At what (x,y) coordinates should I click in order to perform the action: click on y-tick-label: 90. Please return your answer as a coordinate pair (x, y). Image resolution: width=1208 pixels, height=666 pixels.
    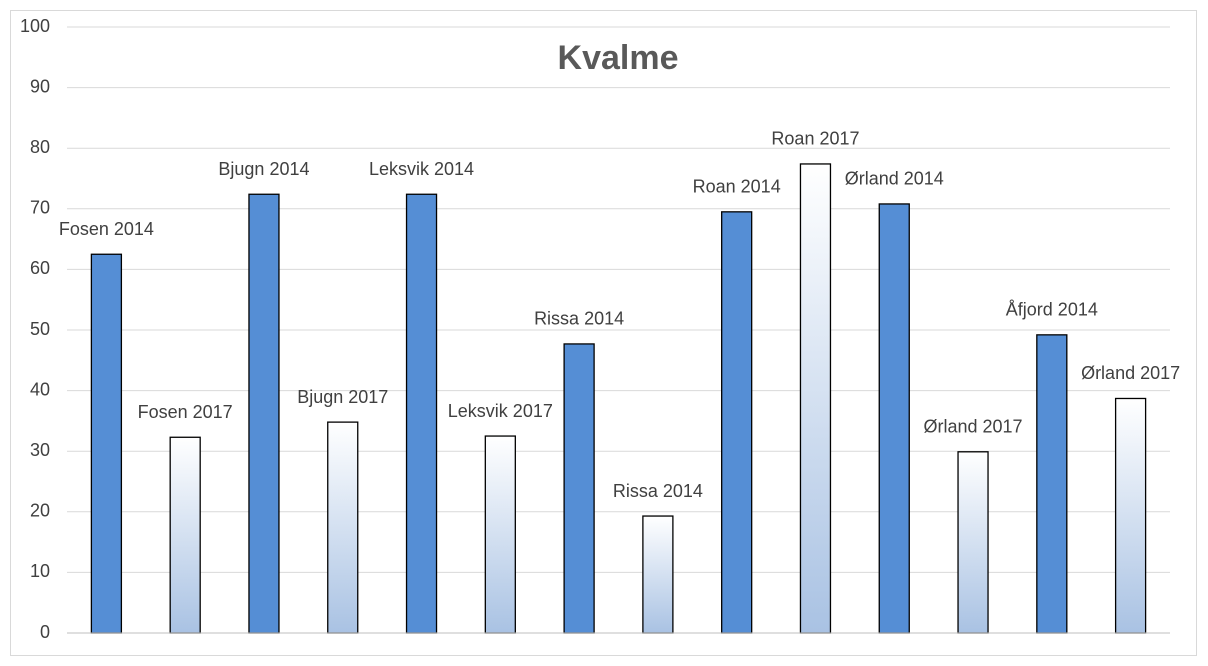
    Looking at the image, I should click on (40, 86).